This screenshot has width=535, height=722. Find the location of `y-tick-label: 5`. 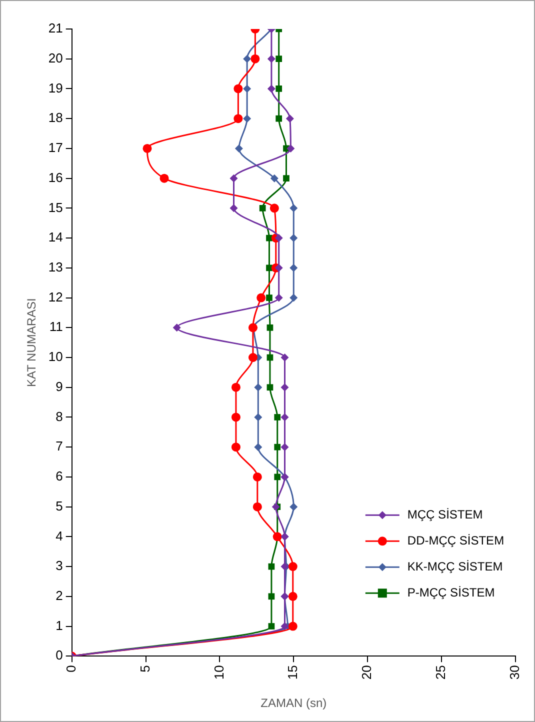

y-tick-label: 5 is located at coordinates (59, 506).